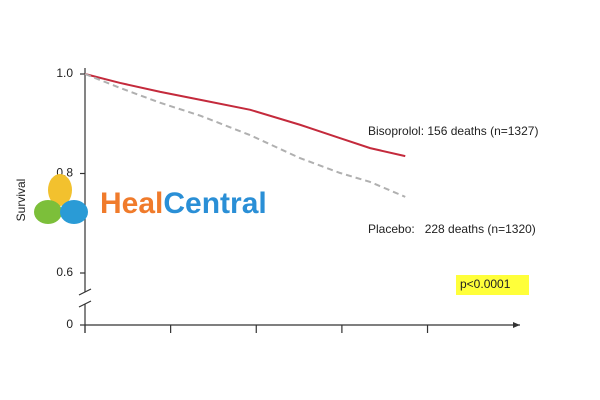 Image resolution: width=600 pixels, height=400 pixels. What do you see at coordinates (245, 115) in the screenshot?
I see `survival-line` at bounding box center [245, 115].